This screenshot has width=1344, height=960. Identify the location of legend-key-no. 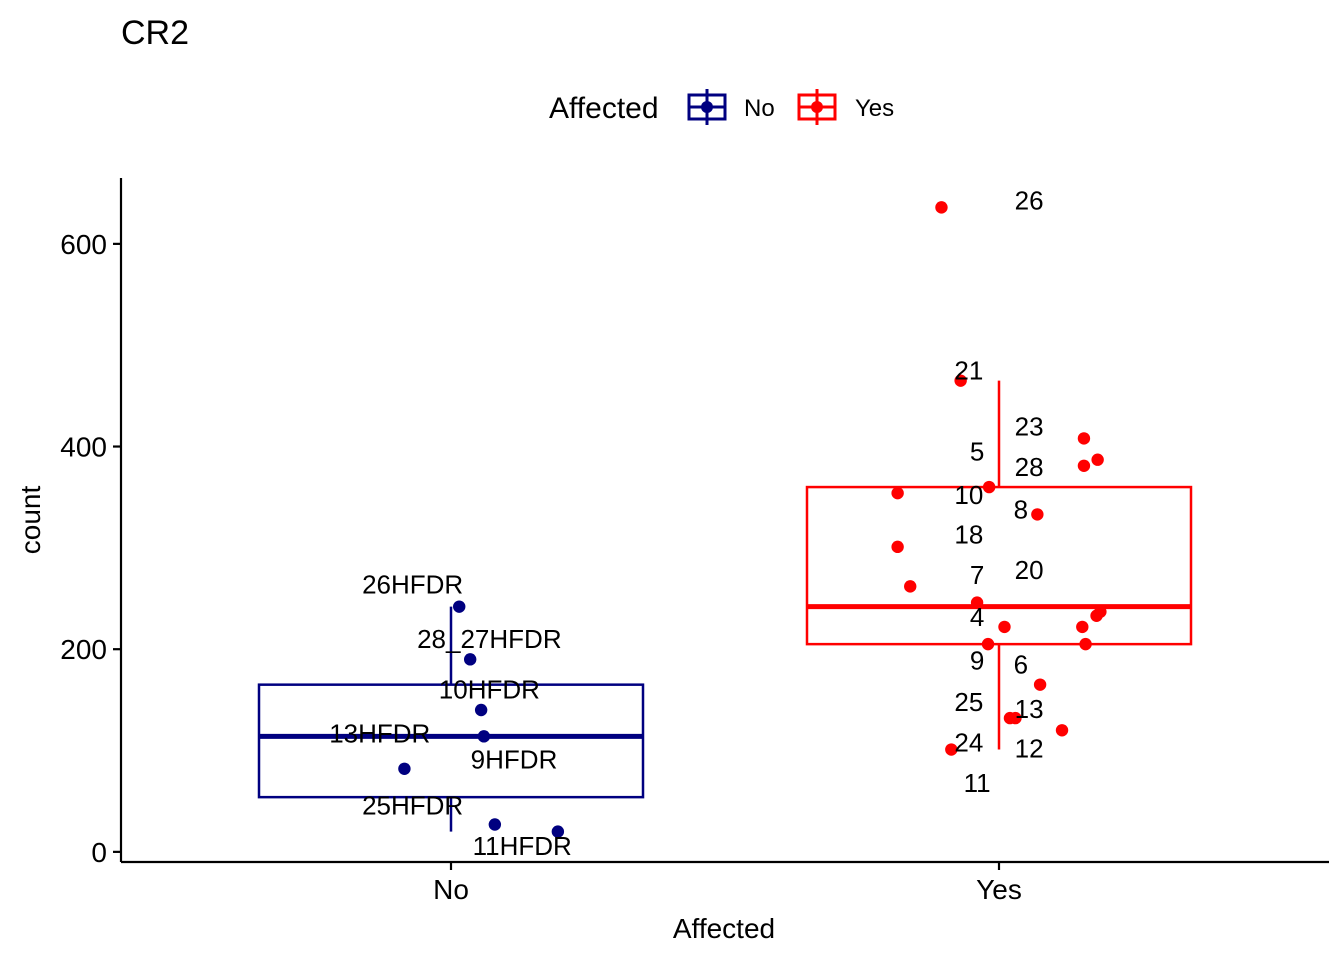
(707, 107).